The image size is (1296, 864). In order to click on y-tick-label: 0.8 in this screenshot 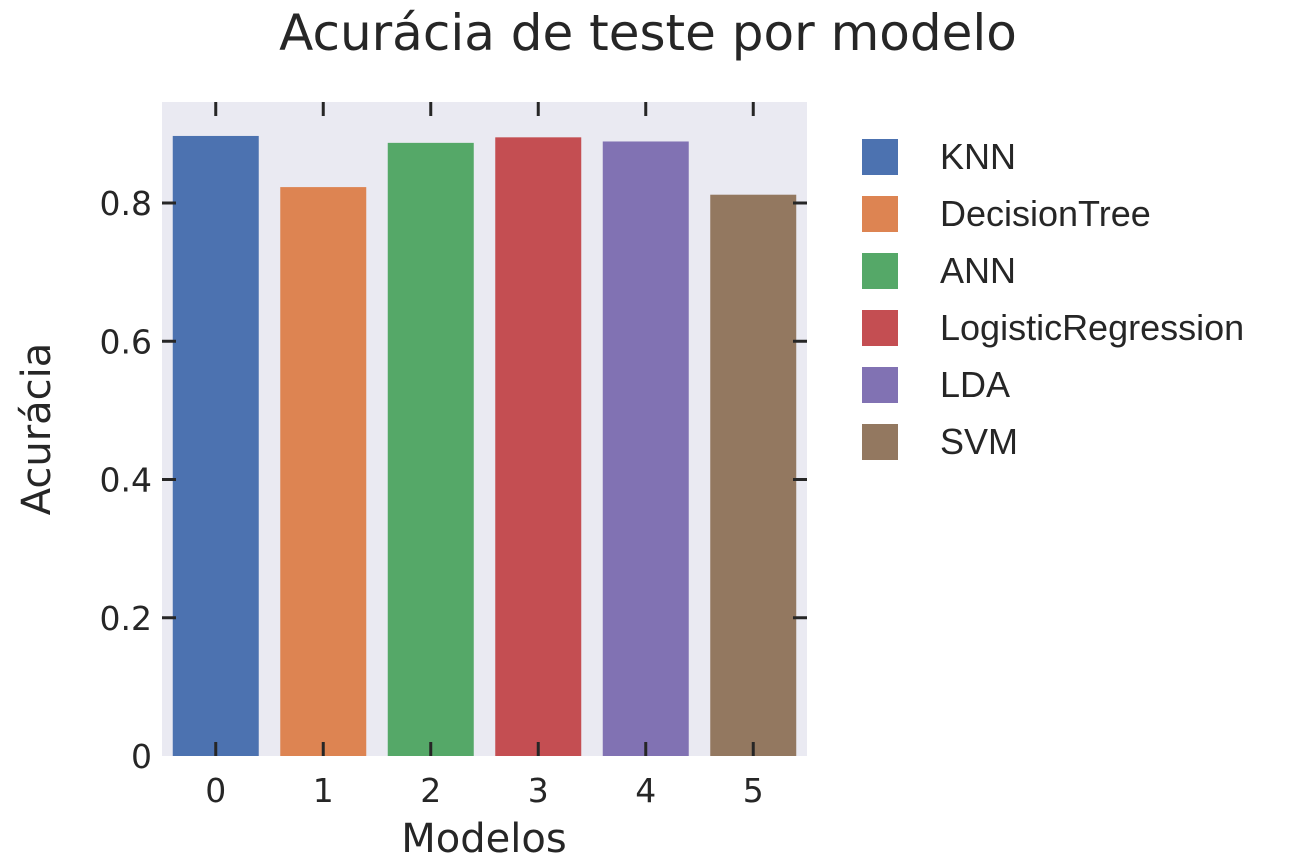, I will do `click(126, 203)`.